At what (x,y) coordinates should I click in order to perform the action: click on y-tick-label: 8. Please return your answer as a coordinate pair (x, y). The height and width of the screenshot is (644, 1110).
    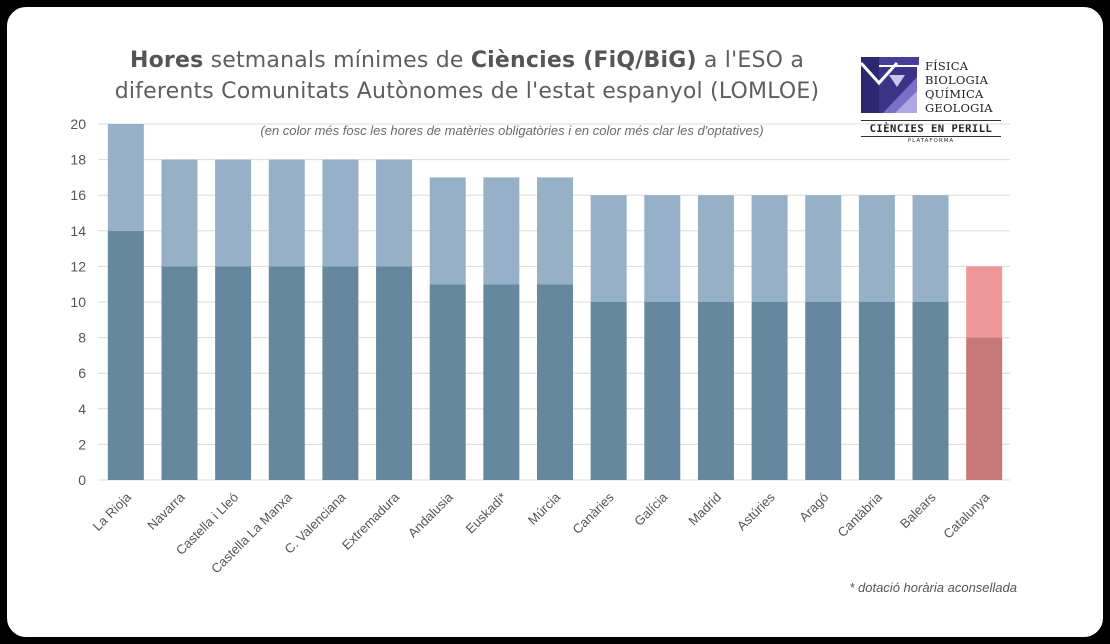
    Looking at the image, I should click on (82, 338).